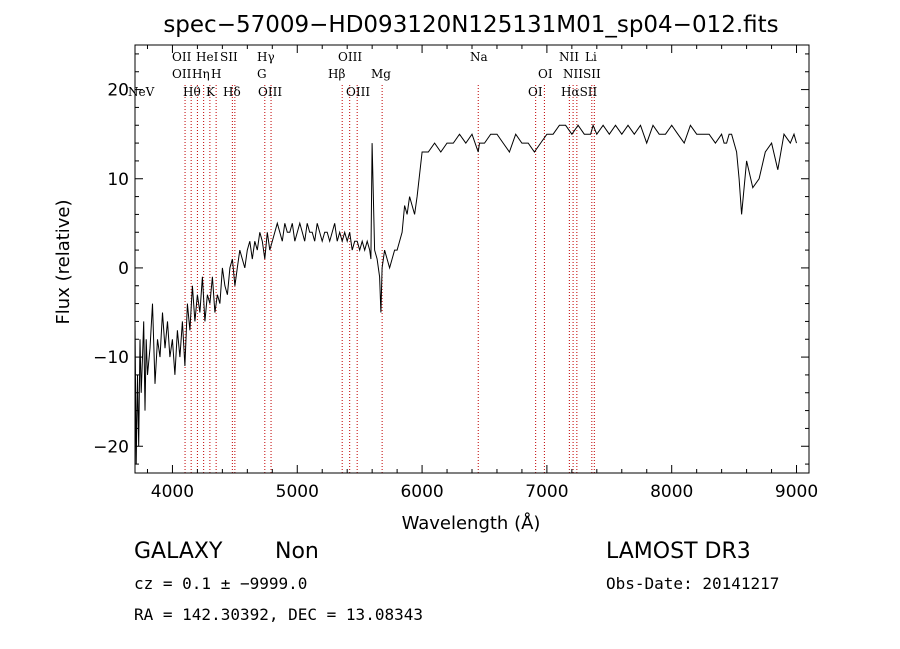  Describe the element at coordinates (582, 74) in the screenshot. I see `line-label: NIISII` at that location.